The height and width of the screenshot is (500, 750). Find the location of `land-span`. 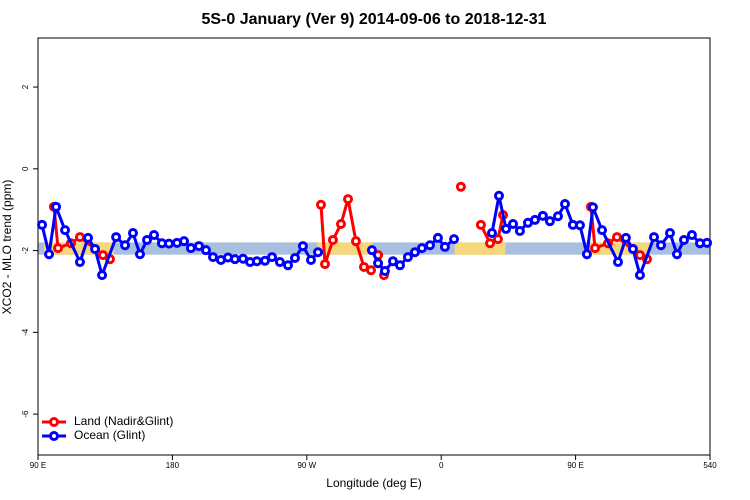

land-span is located at coordinates (480, 248).